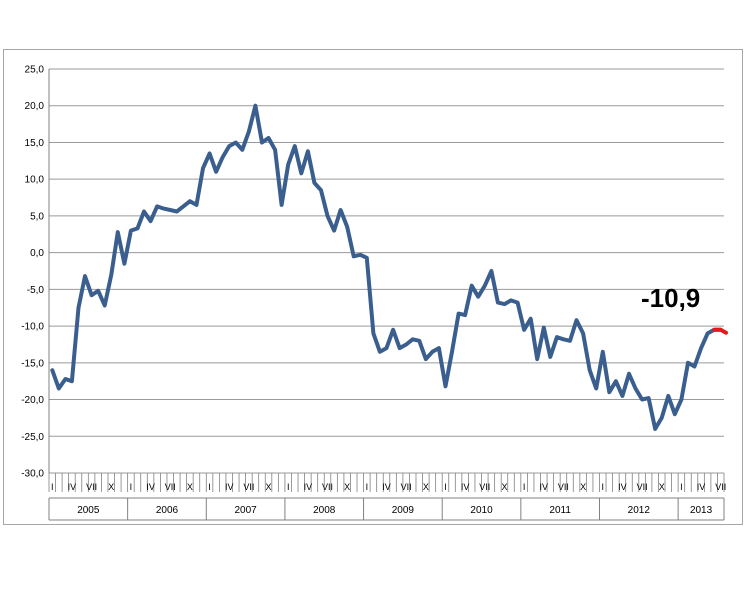  Describe the element at coordinates (88, 510) in the screenshot. I see `x-year-label: 2005` at that location.